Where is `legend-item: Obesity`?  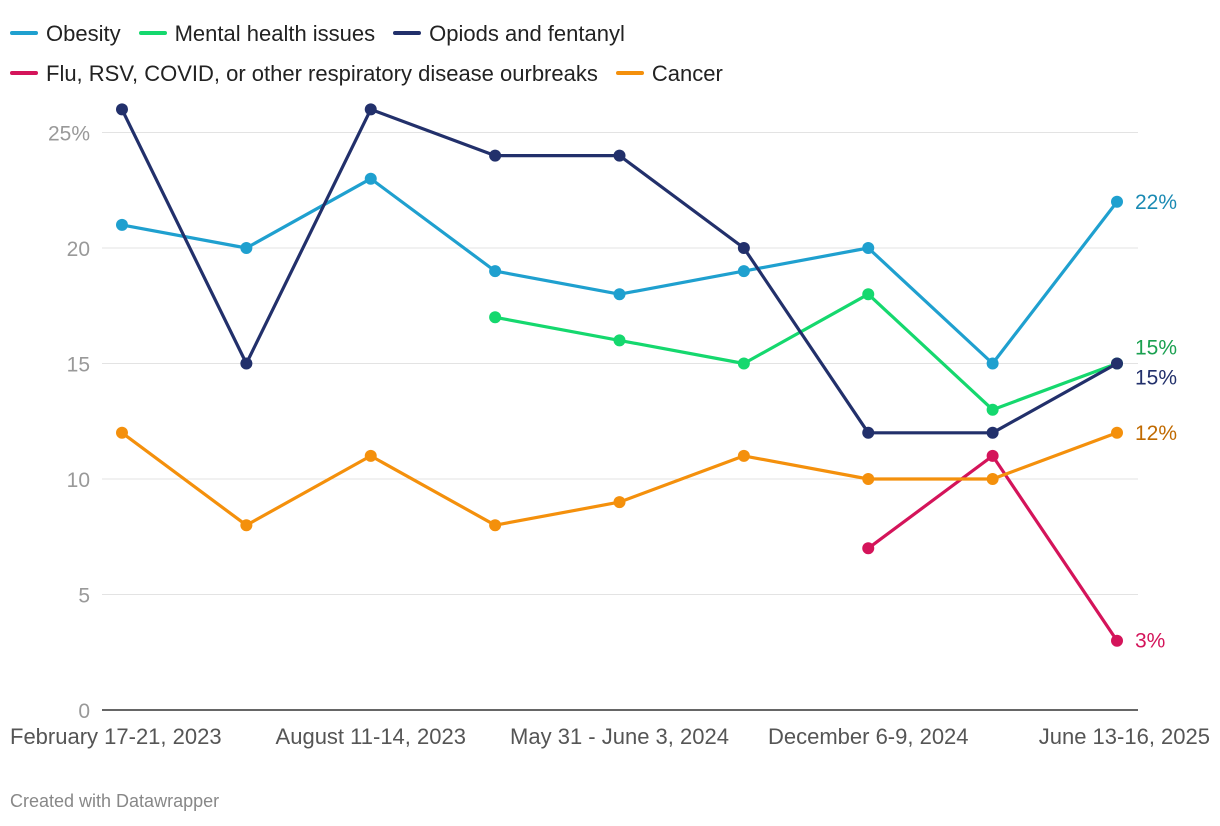 legend-item: Obesity is located at coordinates (65, 34).